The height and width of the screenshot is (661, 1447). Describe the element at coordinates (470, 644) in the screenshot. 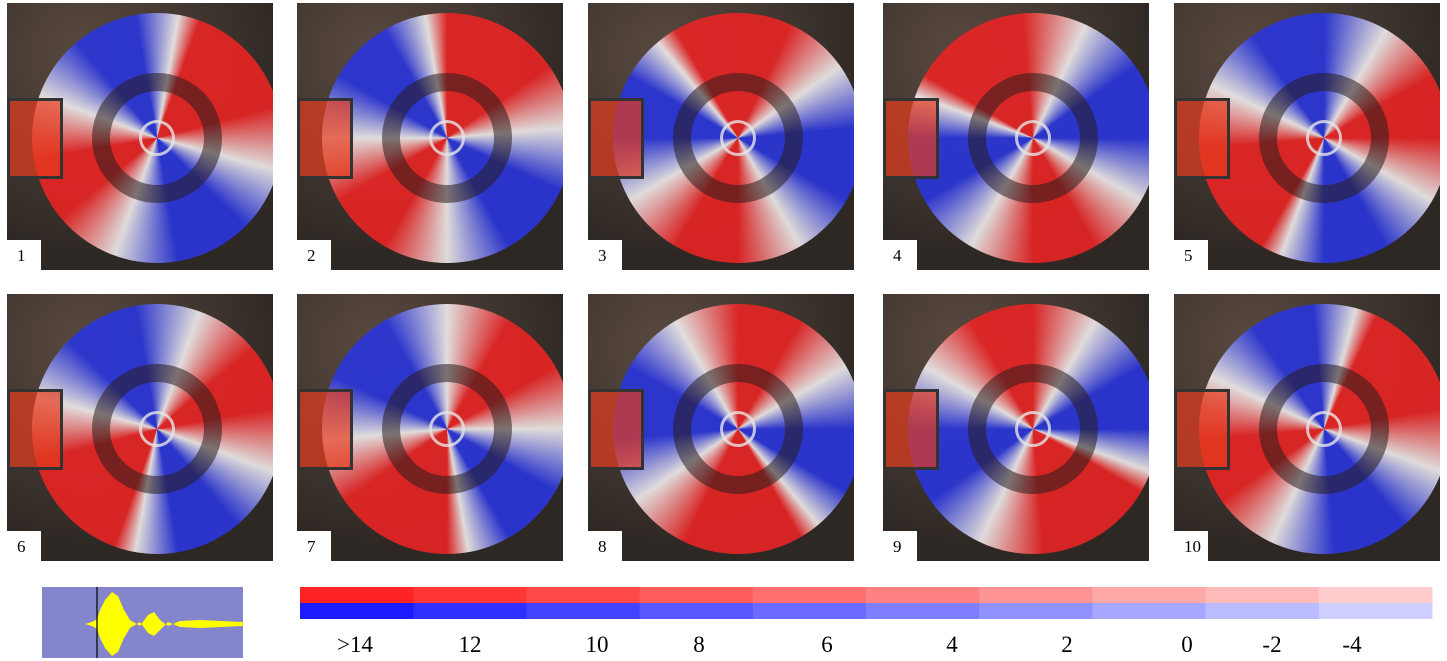

I see `colorbar-label: 12` at that location.